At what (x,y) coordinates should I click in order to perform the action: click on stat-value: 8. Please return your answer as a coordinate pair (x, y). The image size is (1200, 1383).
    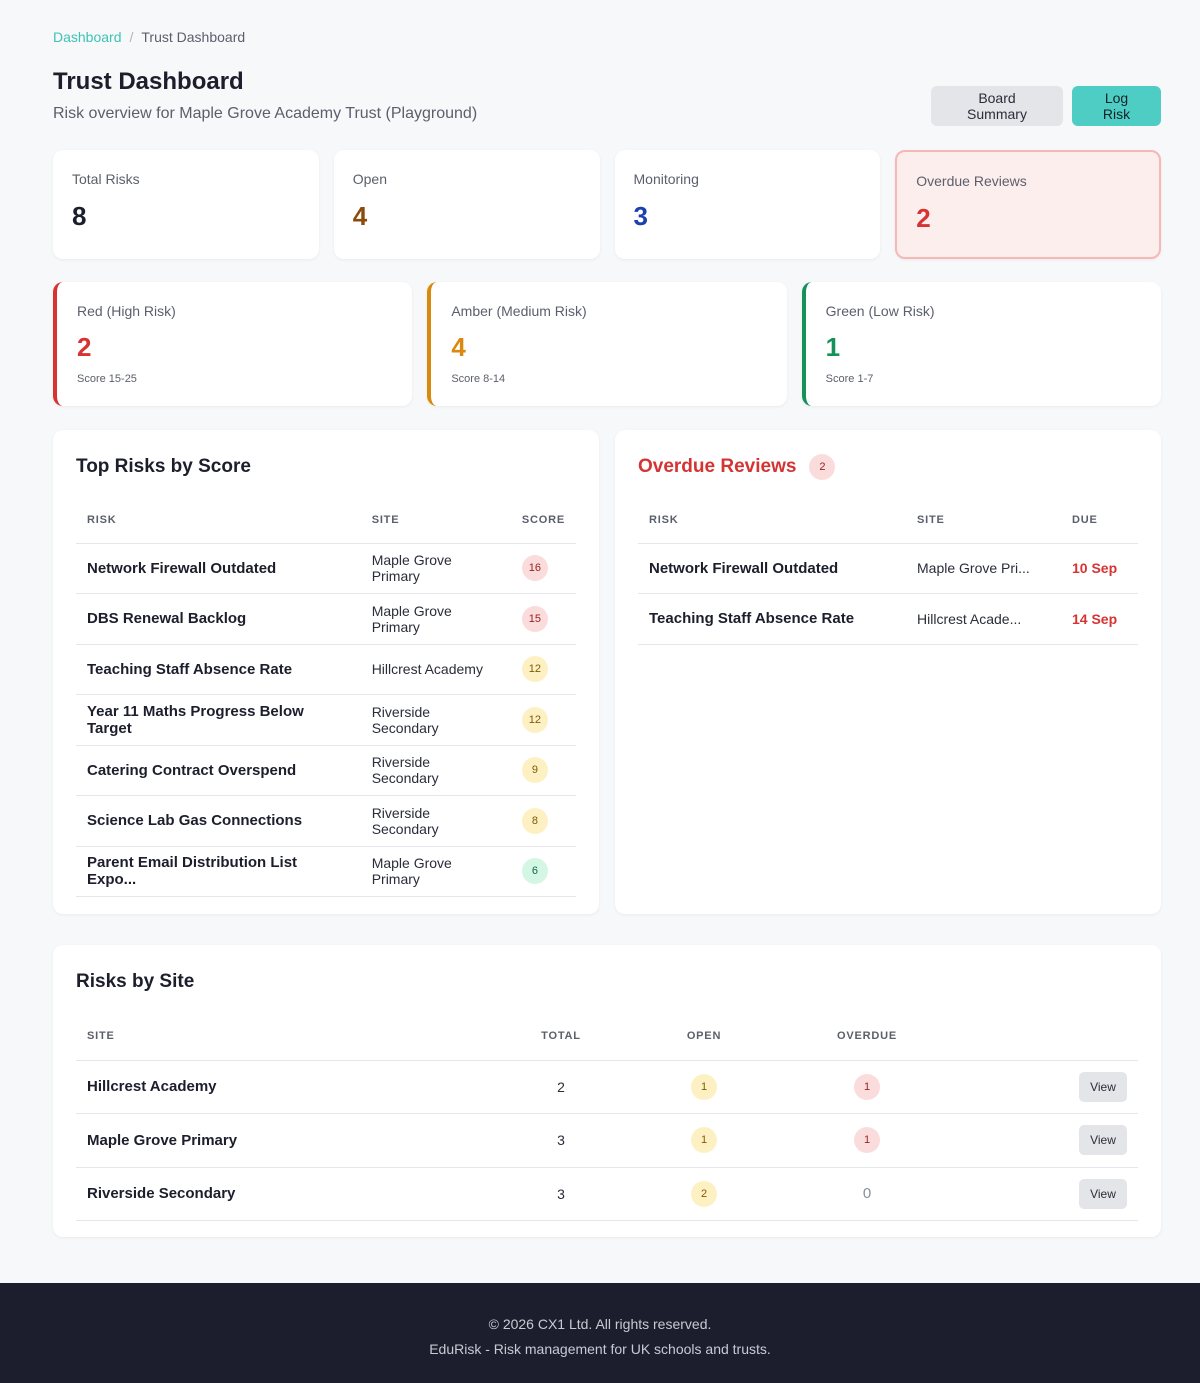
    Looking at the image, I should click on (79, 216).